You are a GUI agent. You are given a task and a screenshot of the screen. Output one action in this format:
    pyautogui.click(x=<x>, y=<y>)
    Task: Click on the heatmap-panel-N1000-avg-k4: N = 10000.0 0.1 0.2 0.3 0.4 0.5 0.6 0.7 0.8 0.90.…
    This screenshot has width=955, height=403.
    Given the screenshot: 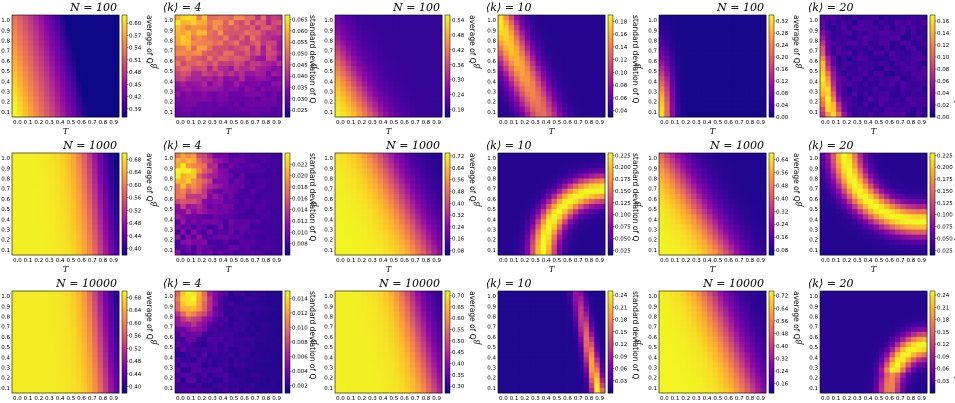 What is the action you would take?
    pyautogui.click(x=77, y=206)
    